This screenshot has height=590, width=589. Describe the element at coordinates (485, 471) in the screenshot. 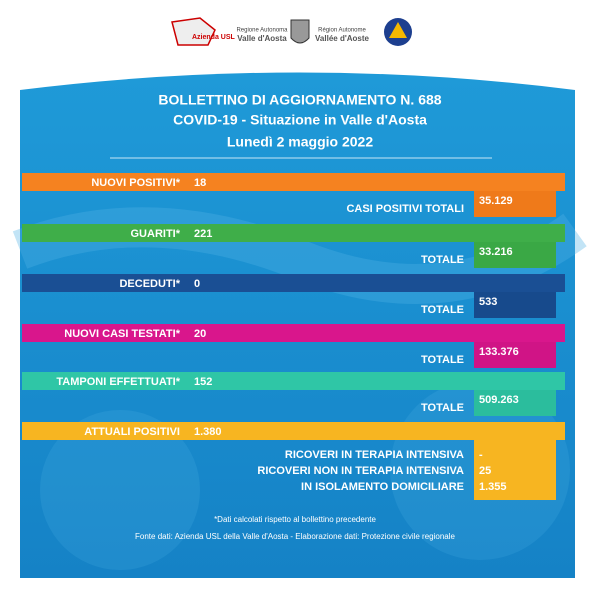

I see `breakdown-value: 25` at that location.